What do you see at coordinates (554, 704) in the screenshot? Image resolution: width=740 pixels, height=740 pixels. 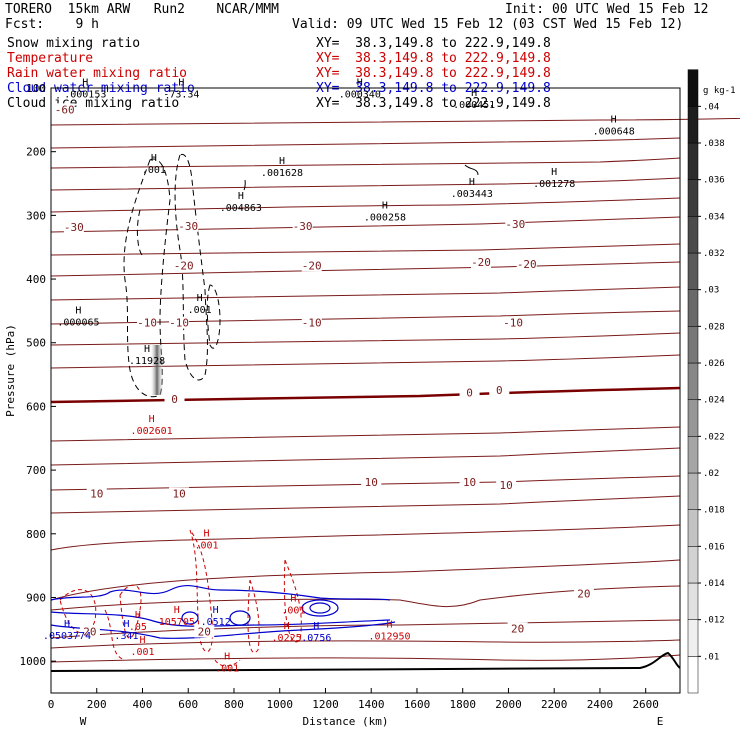 I see `x-tick-label: 2200` at bounding box center [554, 704].